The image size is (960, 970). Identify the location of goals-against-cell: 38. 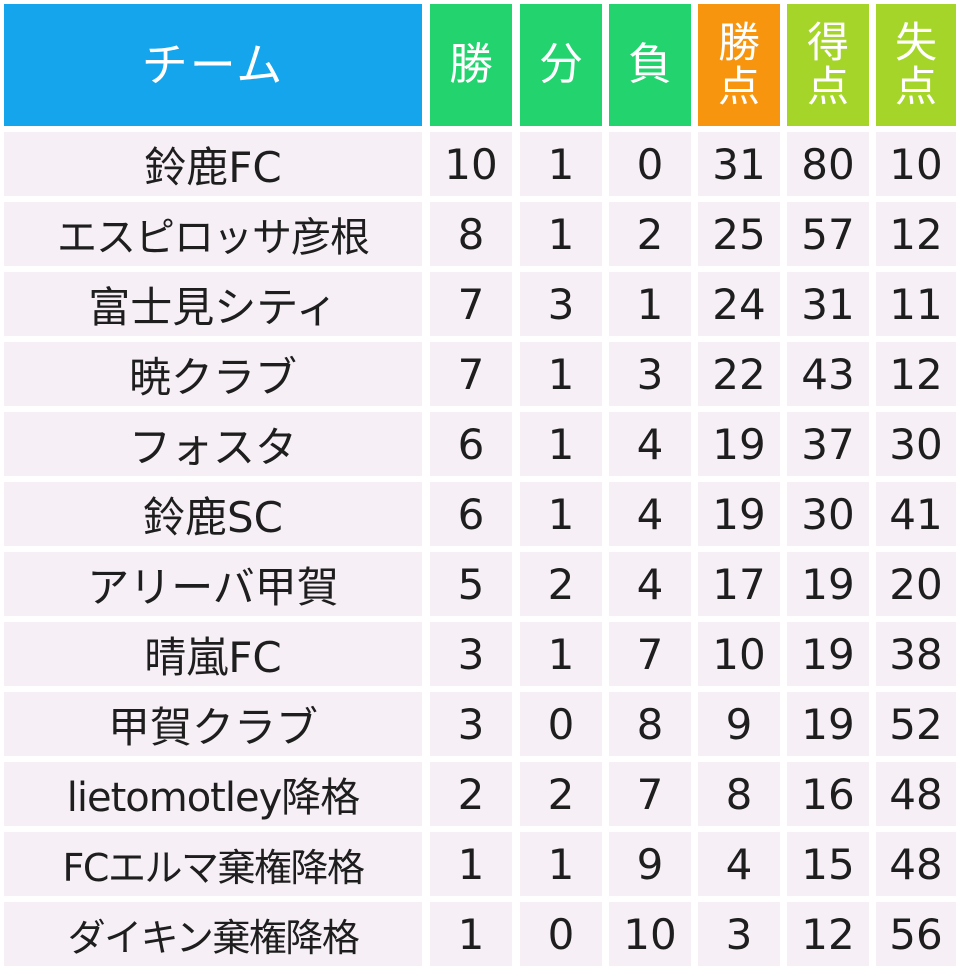
(916, 654).